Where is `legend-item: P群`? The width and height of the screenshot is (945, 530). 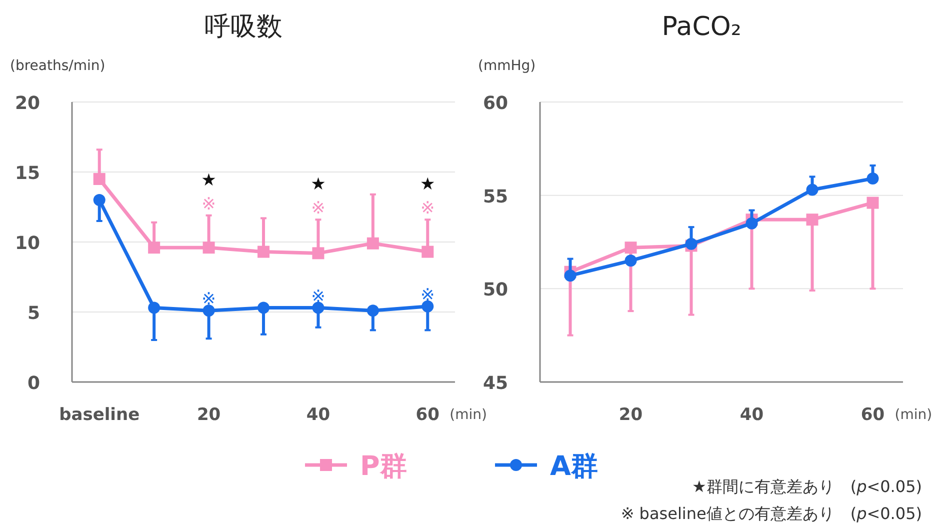 legend-item: P群 is located at coordinates (356, 466).